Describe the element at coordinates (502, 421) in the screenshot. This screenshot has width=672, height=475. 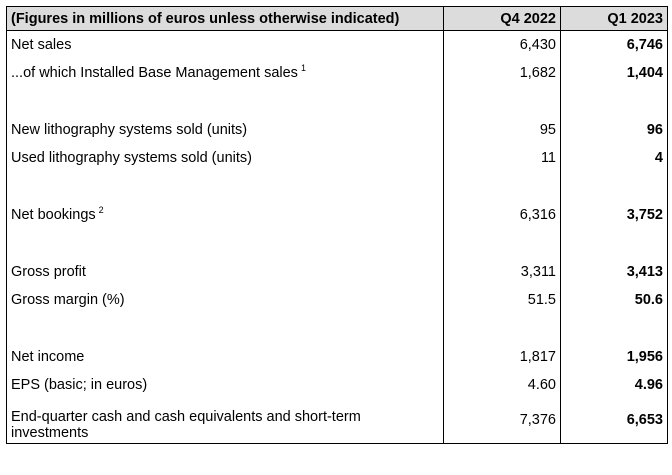
I see `value-q4-2022: 7,376` at that location.